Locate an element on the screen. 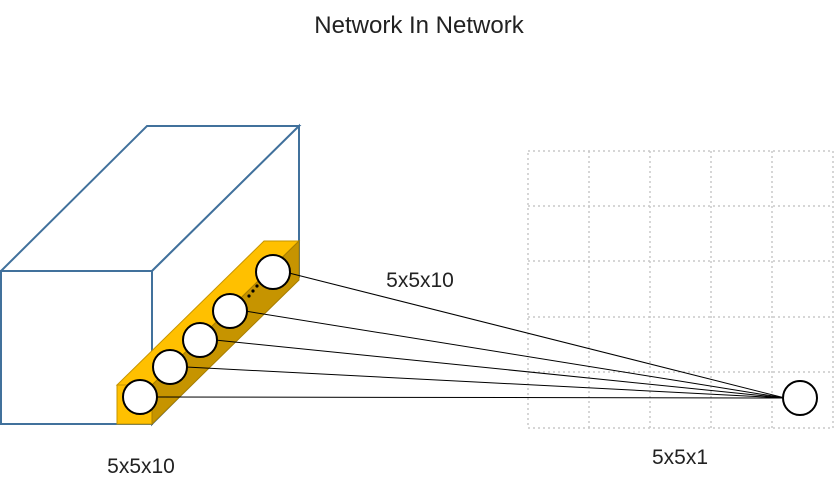 Image resolution: width=835 pixels, height=495 pixels. output-neuron-icon is located at coordinates (800, 398).